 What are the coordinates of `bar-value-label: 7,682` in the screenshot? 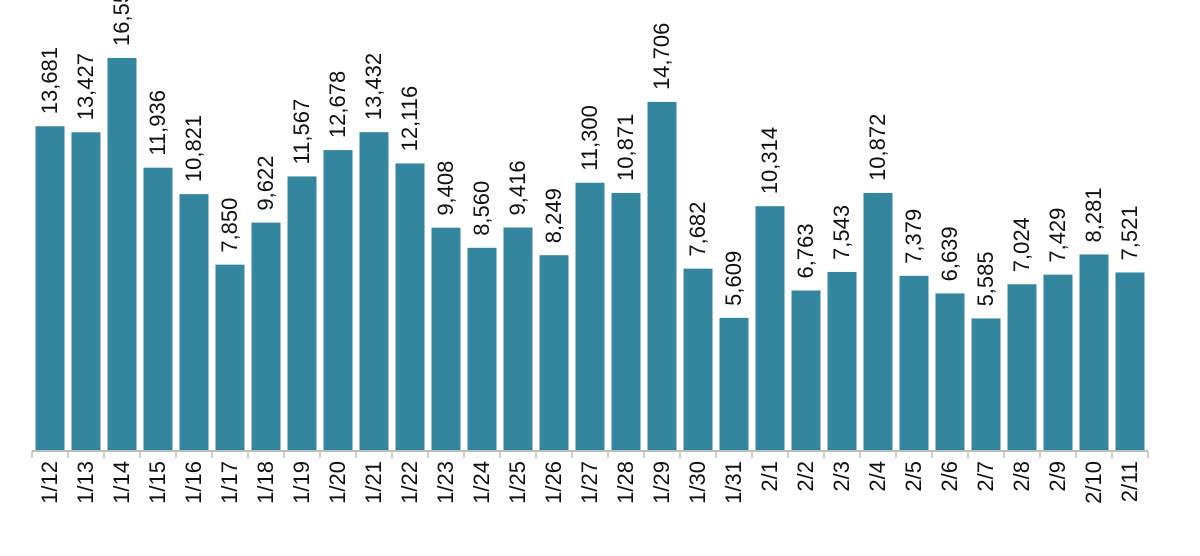 It's located at (697, 229).